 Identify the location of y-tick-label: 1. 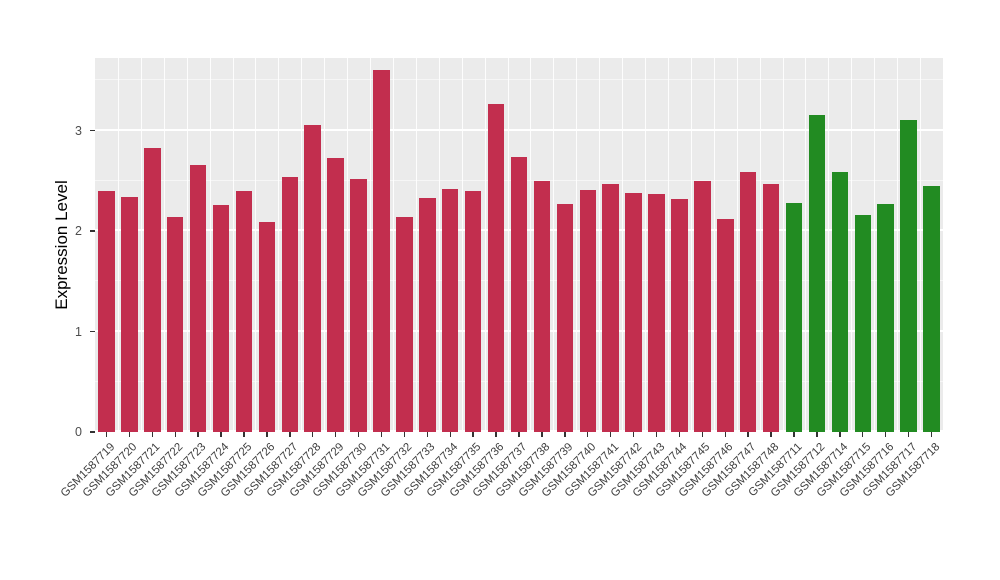
(78, 331).